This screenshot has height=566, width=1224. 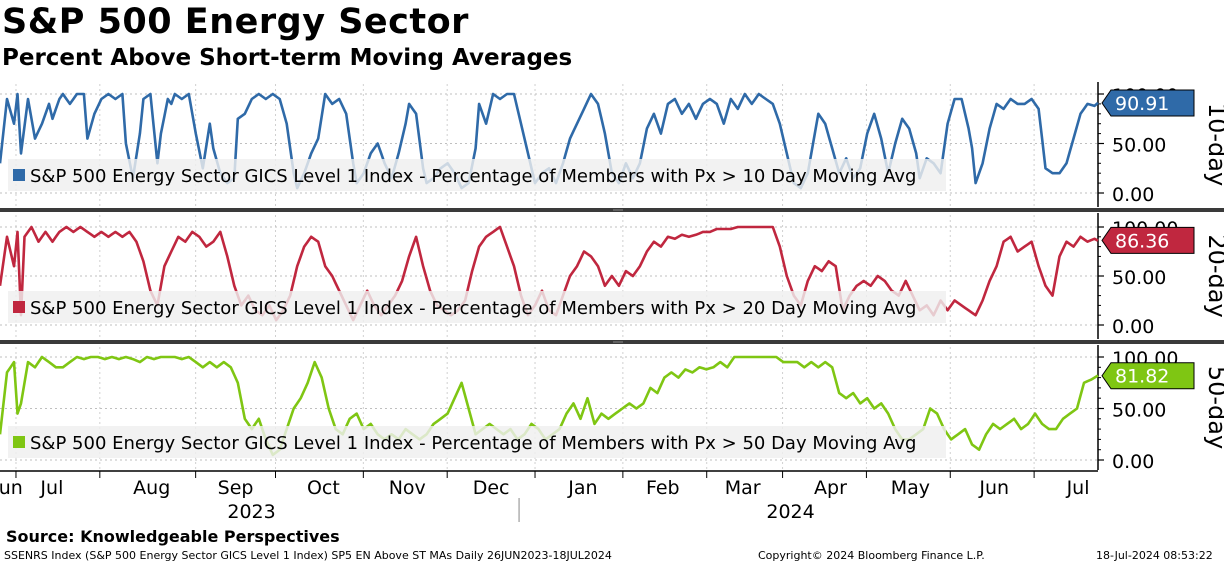 I want to click on y-tick-label-10-day-1: 50.00, so click(x=1139, y=146).